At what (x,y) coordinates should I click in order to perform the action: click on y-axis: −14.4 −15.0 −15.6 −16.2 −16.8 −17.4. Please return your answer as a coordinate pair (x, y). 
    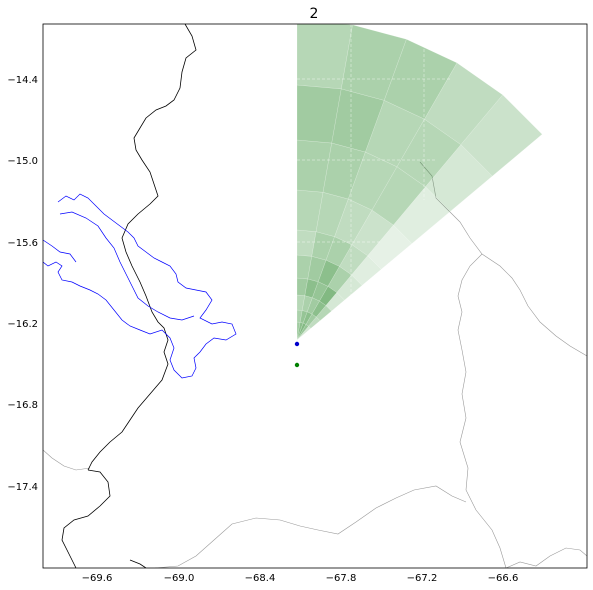
    Looking at the image, I should click on (22, 284).